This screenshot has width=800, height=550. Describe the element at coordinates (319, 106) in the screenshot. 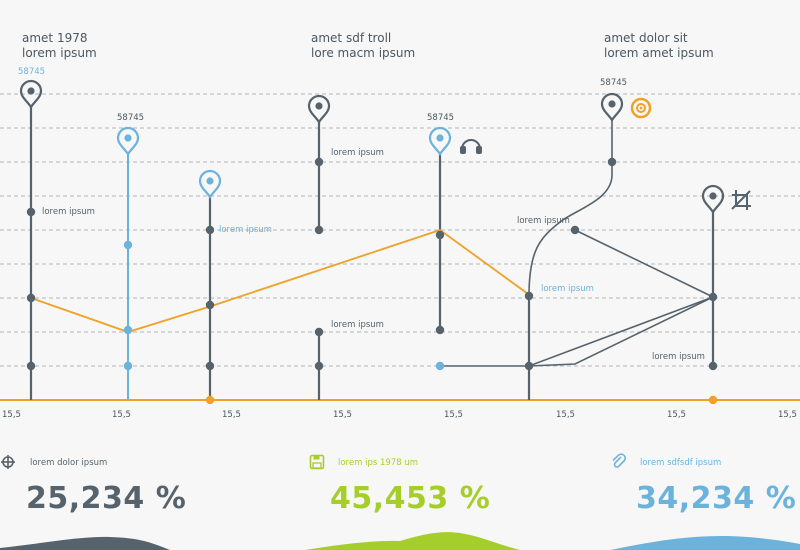

I see `location-pin-icon-4-center` at that location.